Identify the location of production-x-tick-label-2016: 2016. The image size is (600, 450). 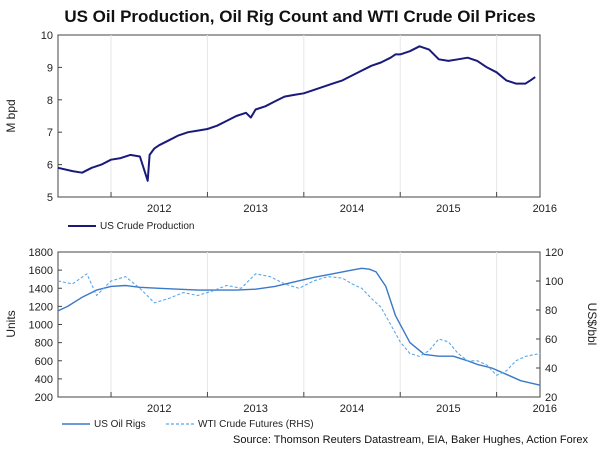
(545, 209).